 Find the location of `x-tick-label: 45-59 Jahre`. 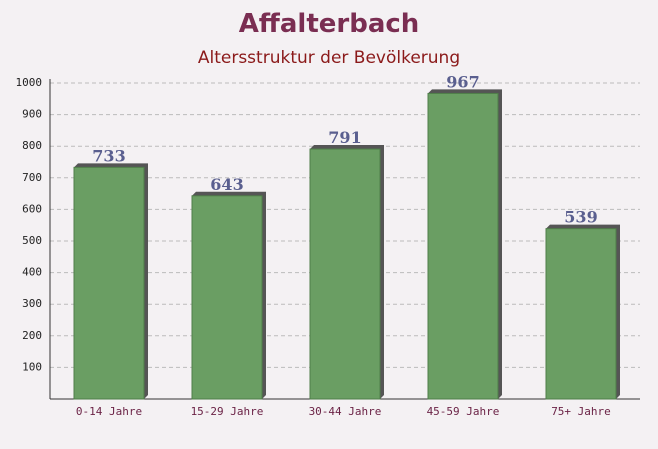

x-tick-label: 45-59 Jahre is located at coordinates (463, 411).